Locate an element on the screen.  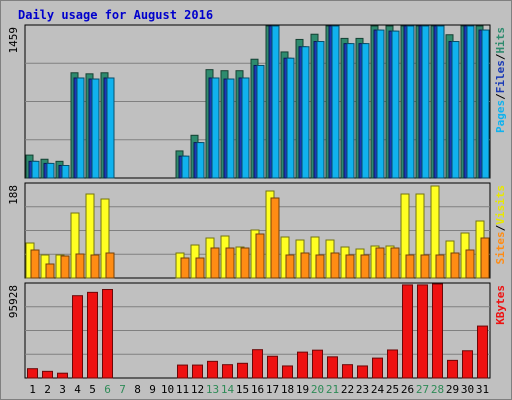
x-tick-label-24: 24 is located at coordinates (378, 389).